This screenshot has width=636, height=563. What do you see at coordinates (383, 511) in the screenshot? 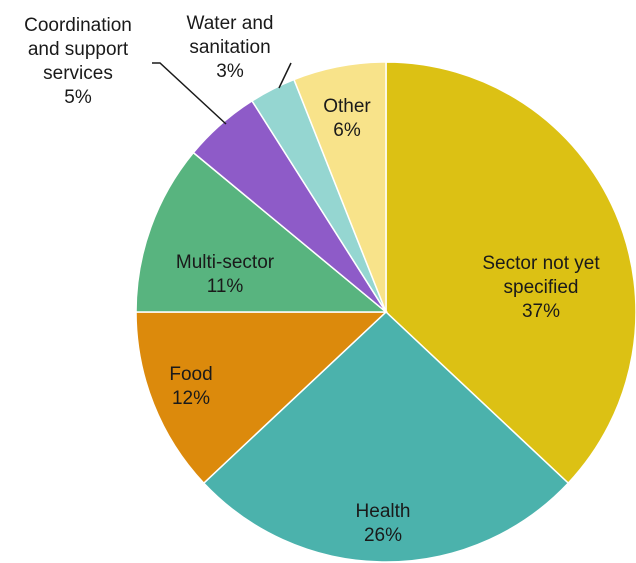
I see `slice-name-label: Health` at bounding box center [383, 511].